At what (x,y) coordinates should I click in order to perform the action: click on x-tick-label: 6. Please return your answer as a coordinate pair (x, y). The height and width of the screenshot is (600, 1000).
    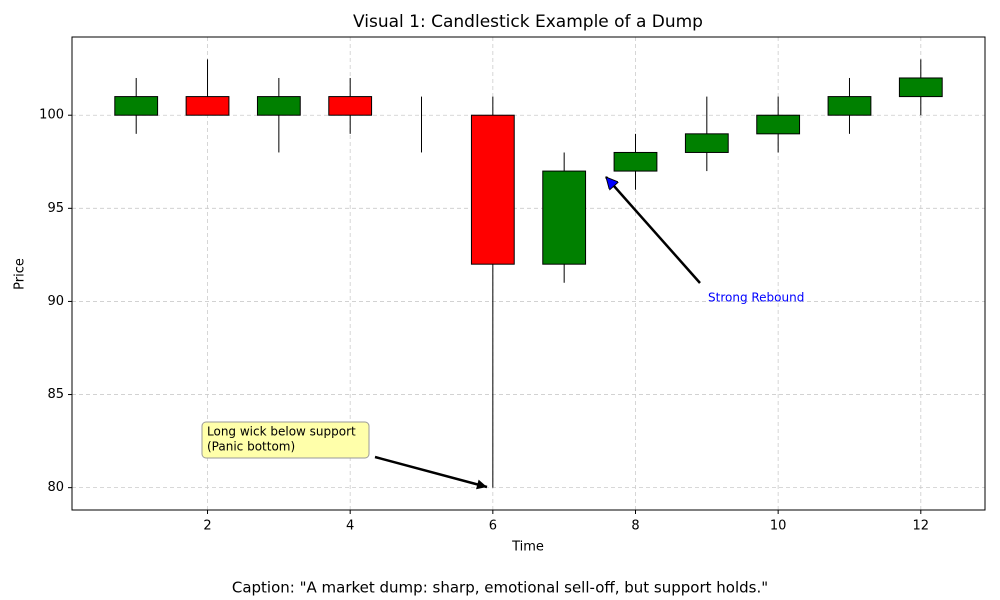
    Looking at the image, I should click on (493, 526).